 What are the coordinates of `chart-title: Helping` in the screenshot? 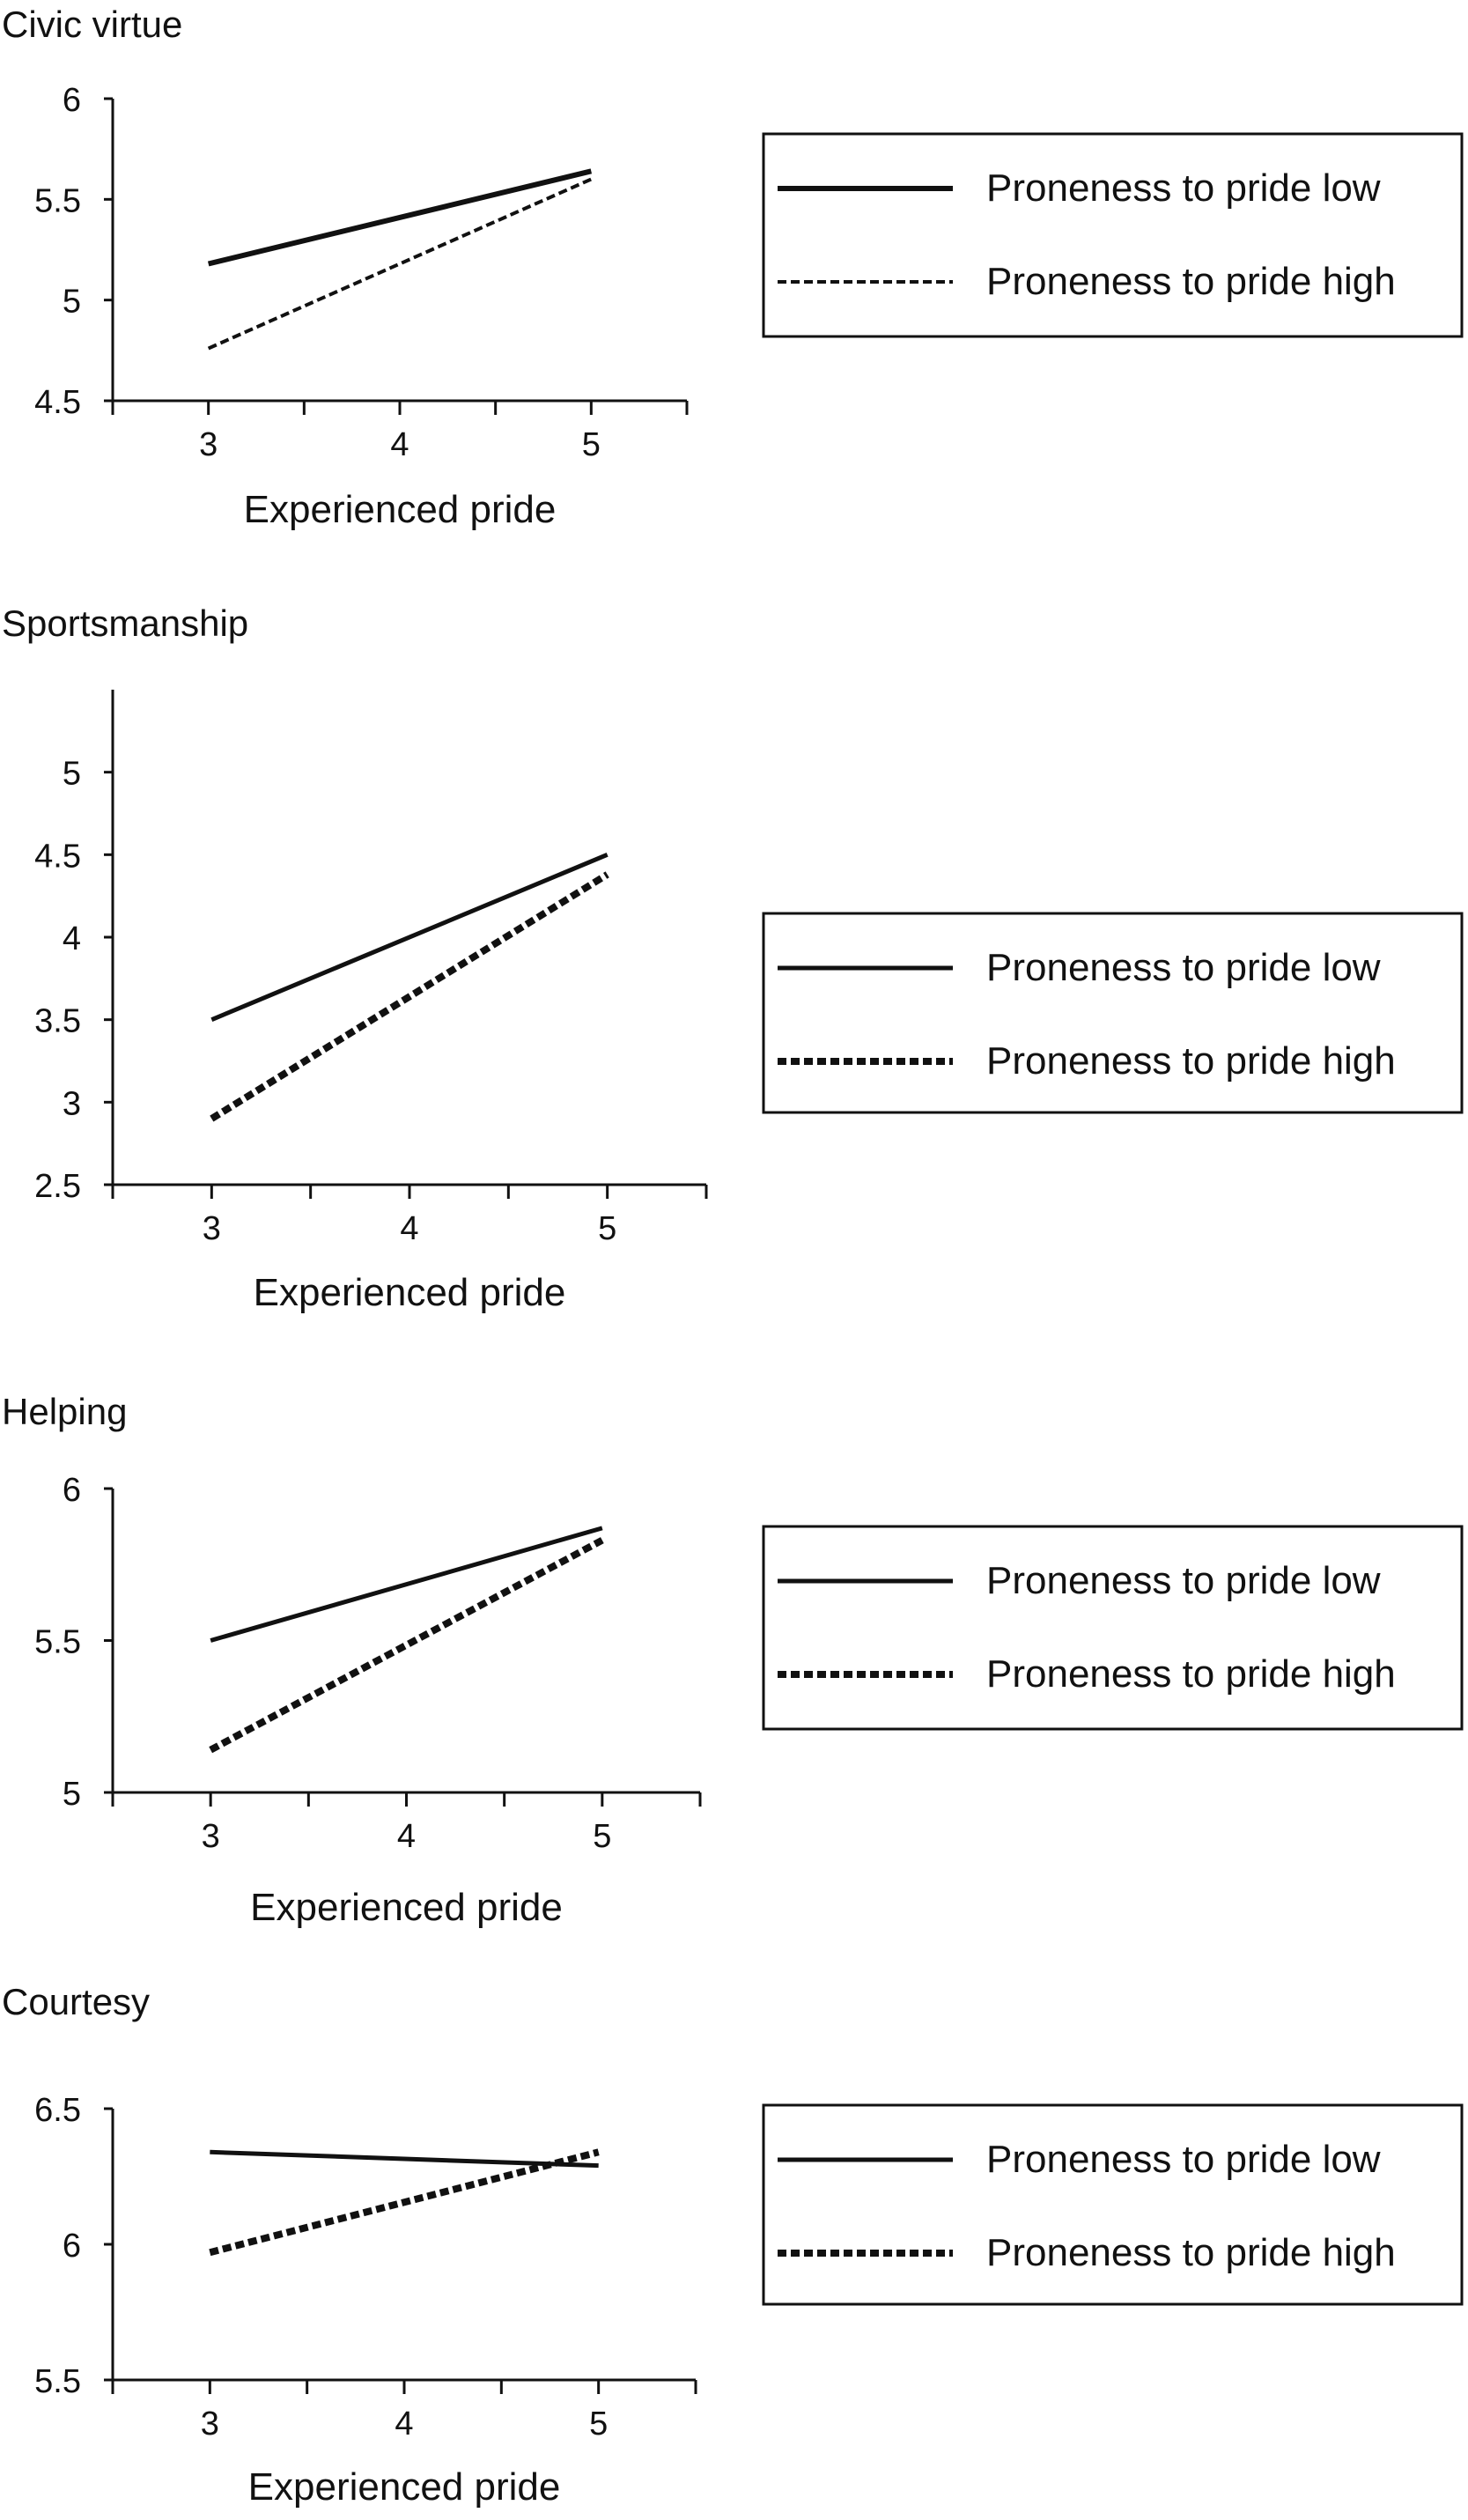 It's located at (65, 1411).